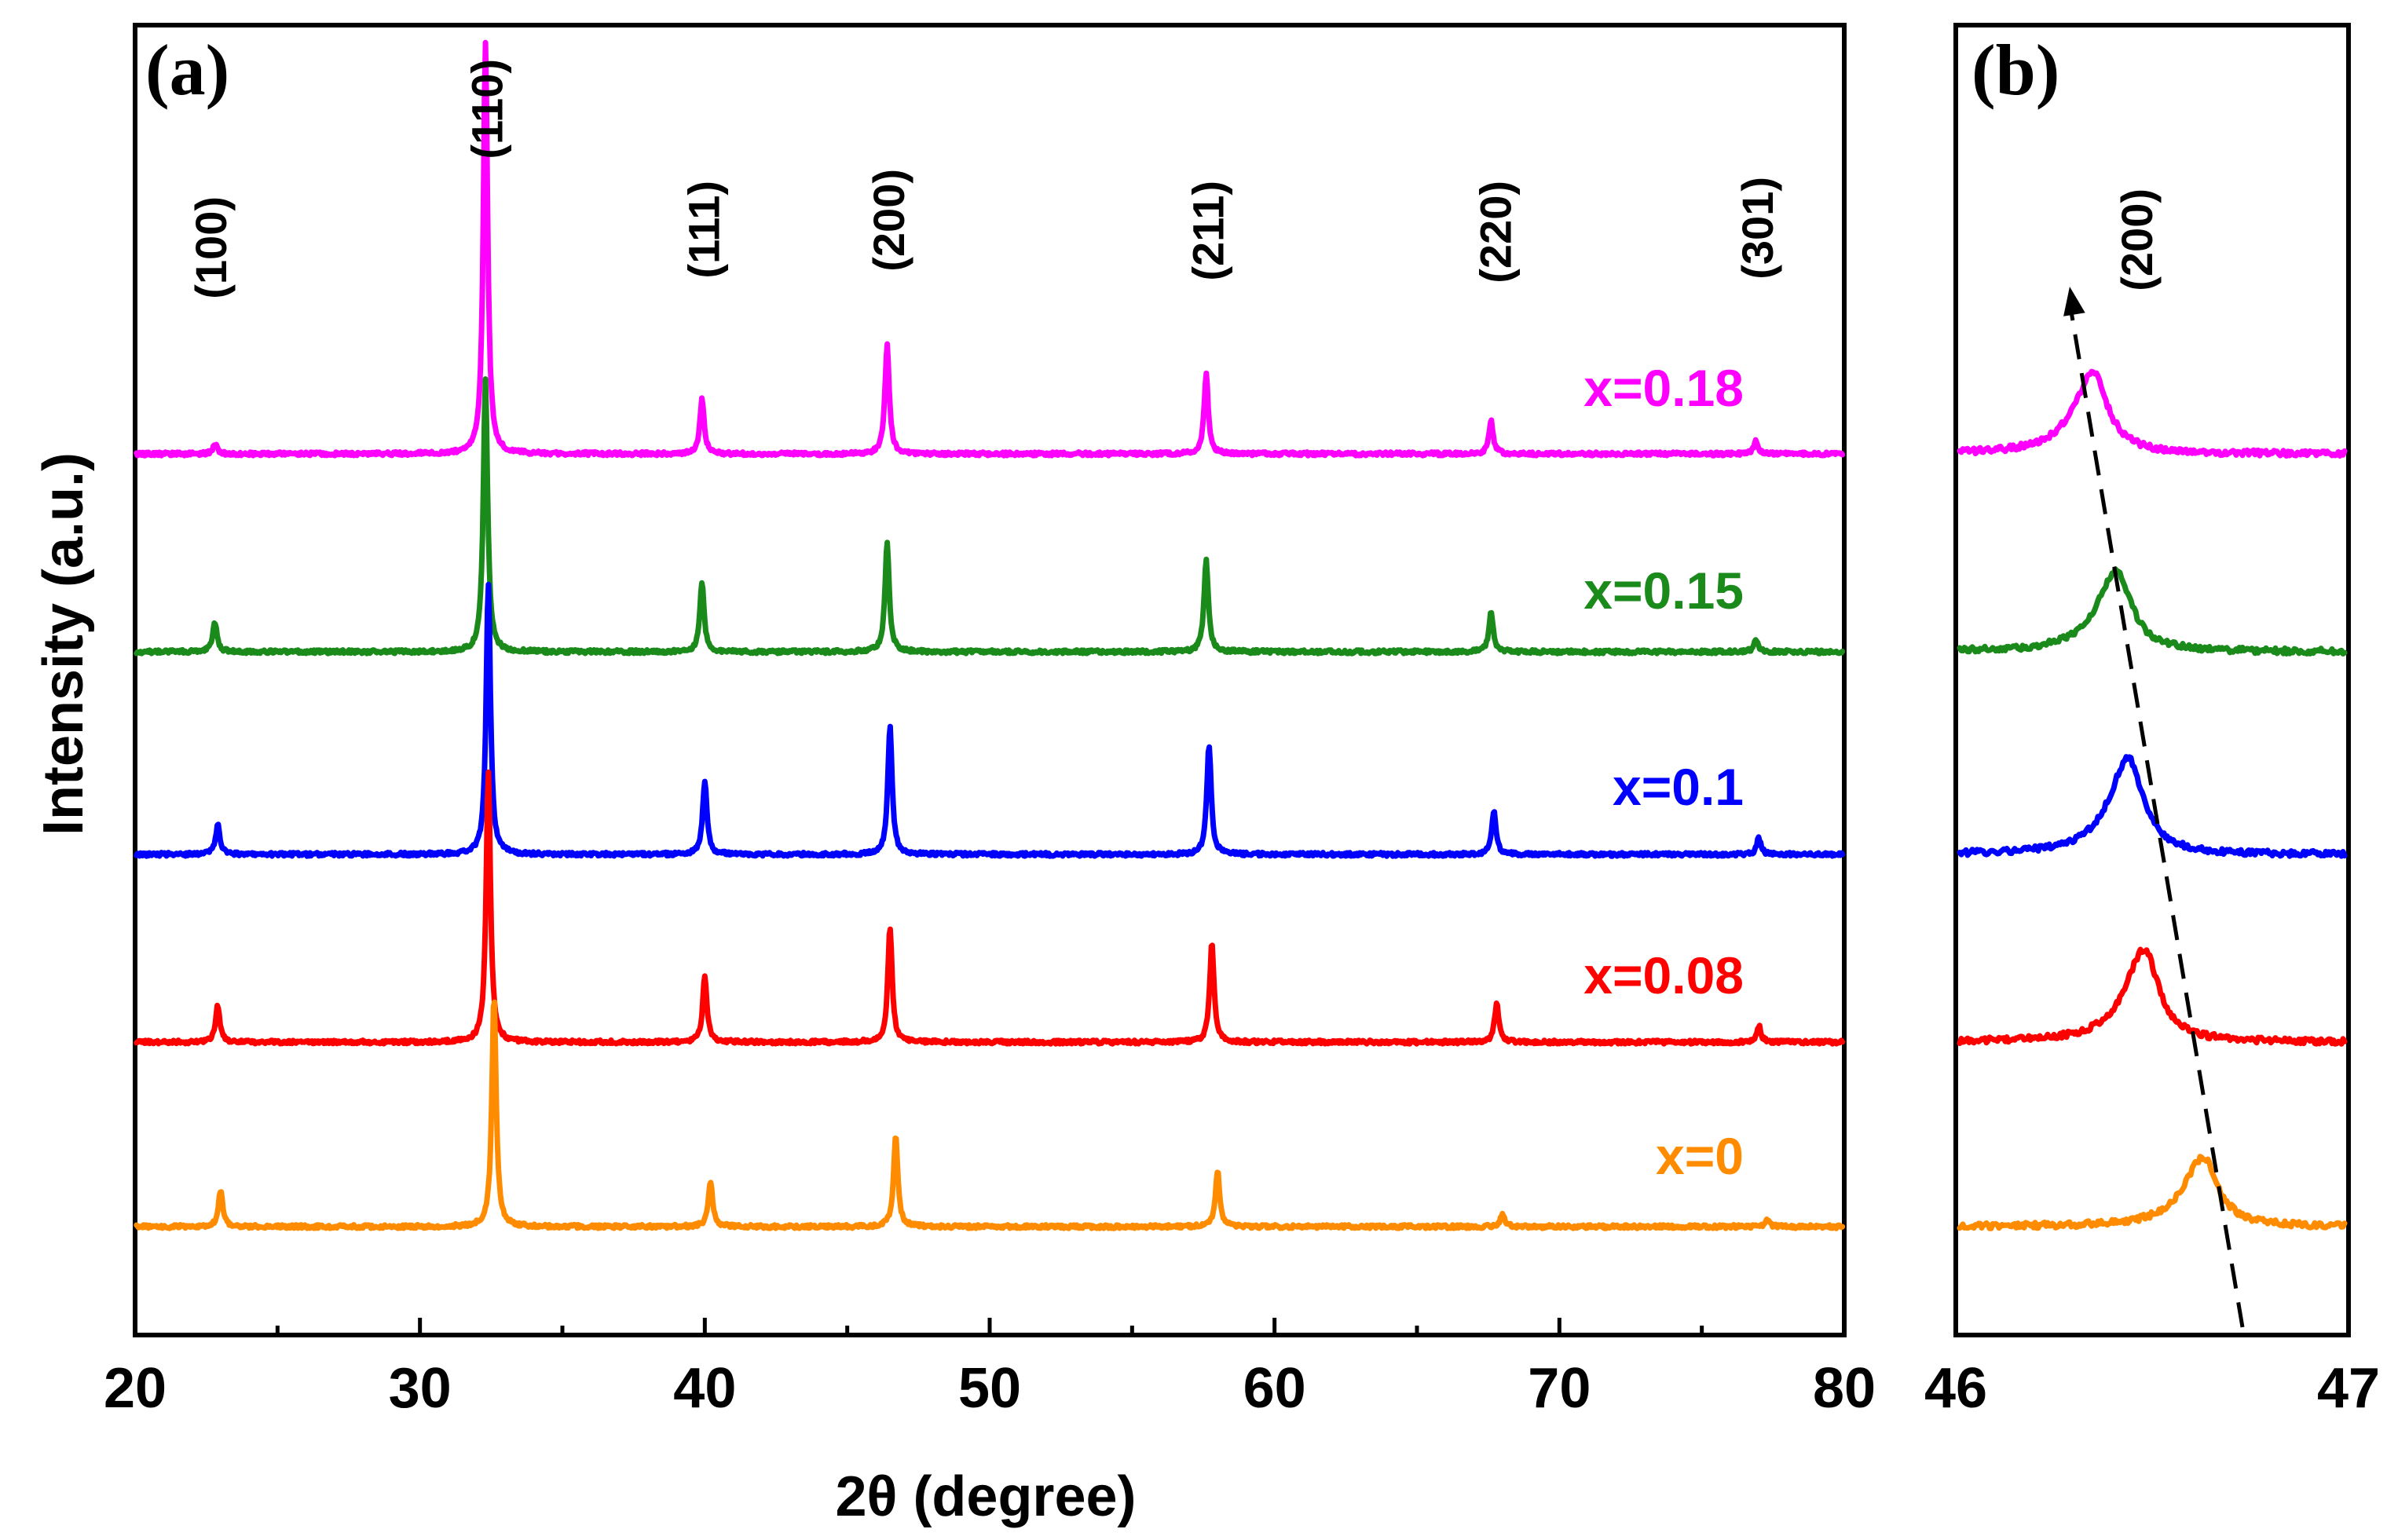 The image size is (2398, 1540). Describe the element at coordinates (1844, 1388) in the screenshot. I see `x-tick-label: 80` at that location.